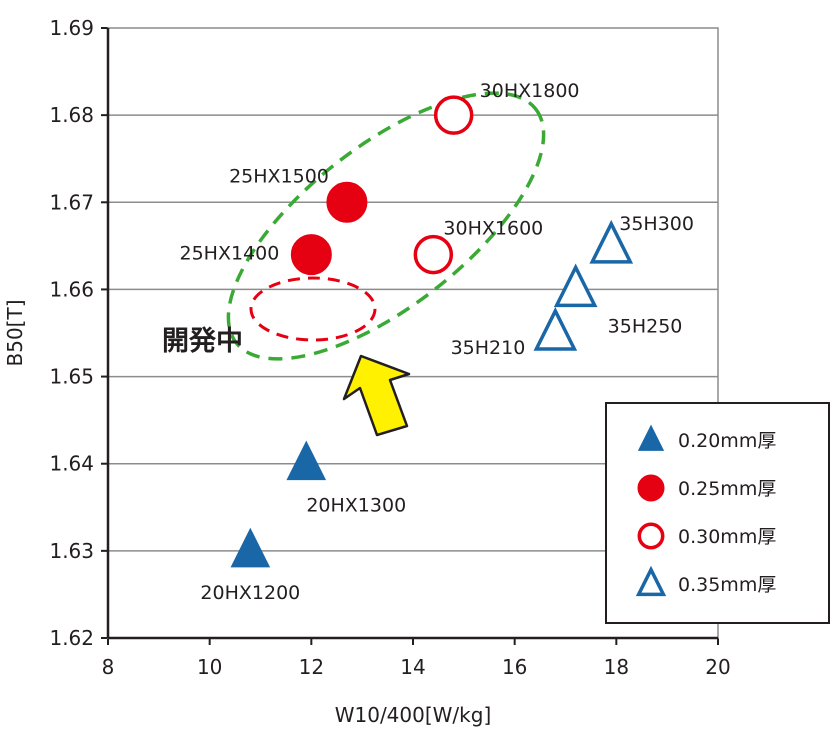 The height and width of the screenshot is (731, 832). What do you see at coordinates (413, 715) in the screenshot?
I see `x-axis-title: W10/400[W/kg]` at bounding box center [413, 715].